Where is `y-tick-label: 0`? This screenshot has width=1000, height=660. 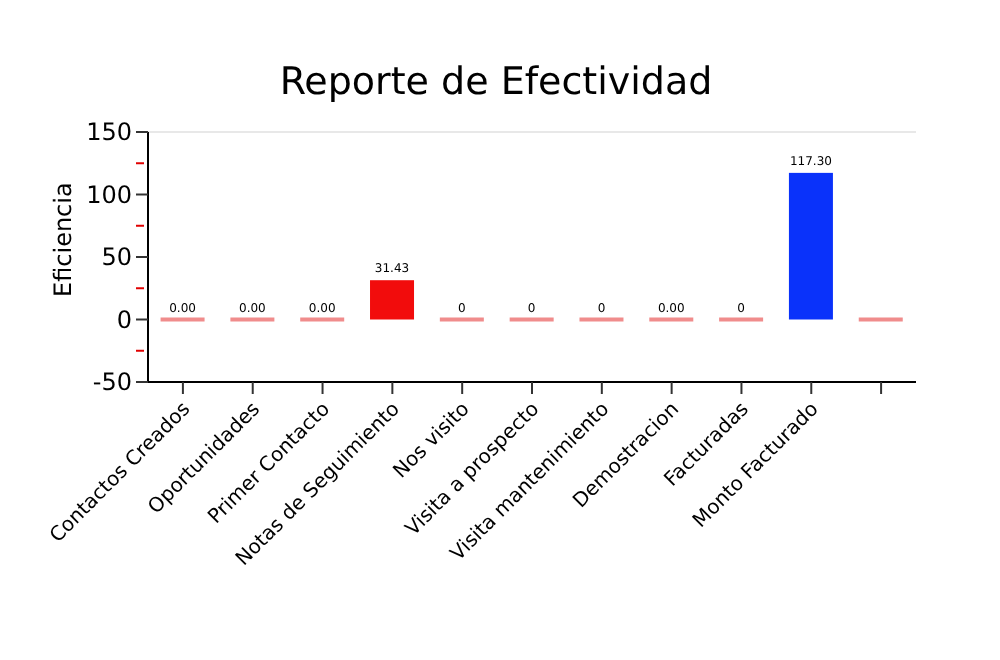 y-tick-label: 0 is located at coordinates (124, 319).